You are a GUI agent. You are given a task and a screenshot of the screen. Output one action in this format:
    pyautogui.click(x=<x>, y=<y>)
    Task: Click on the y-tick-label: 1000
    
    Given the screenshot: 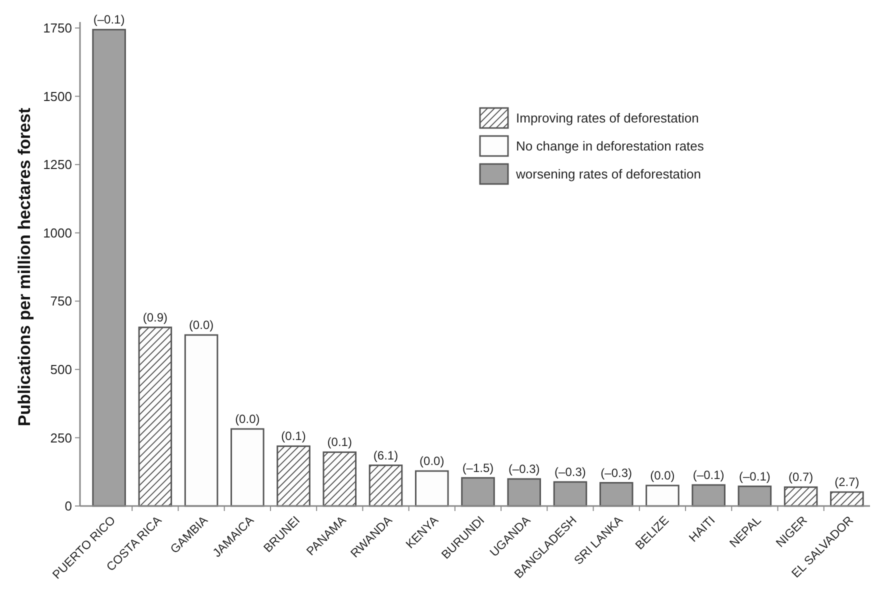 What is the action you would take?
    pyautogui.click(x=57, y=232)
    